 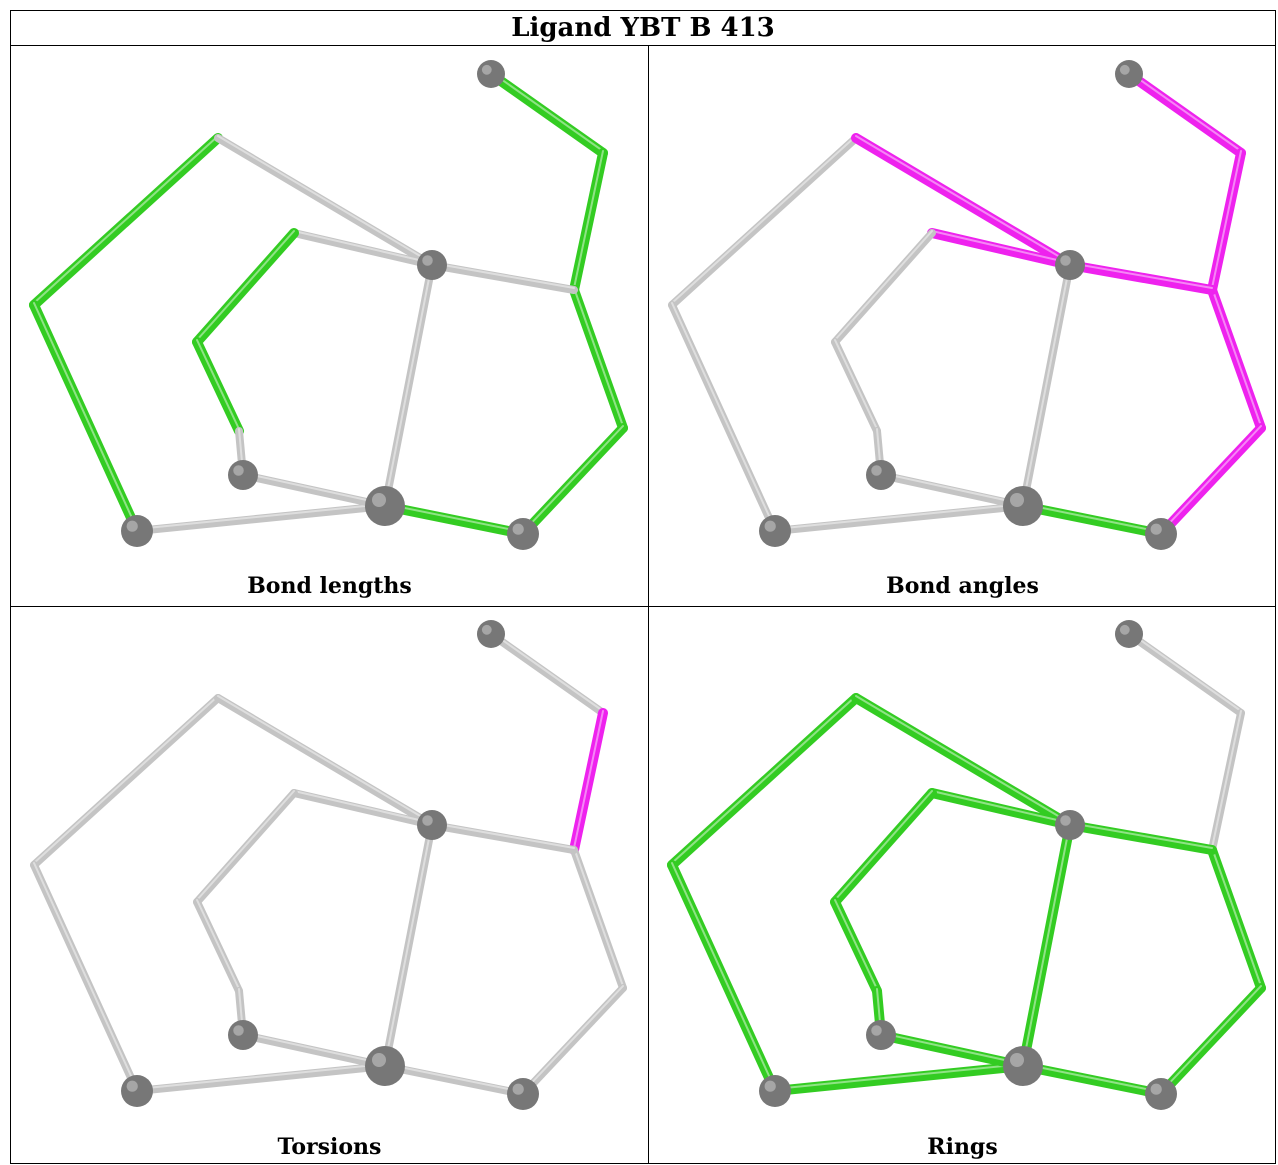 I want to click on figure-title: Ligand YBT B 413, so click(x=643, y=28).